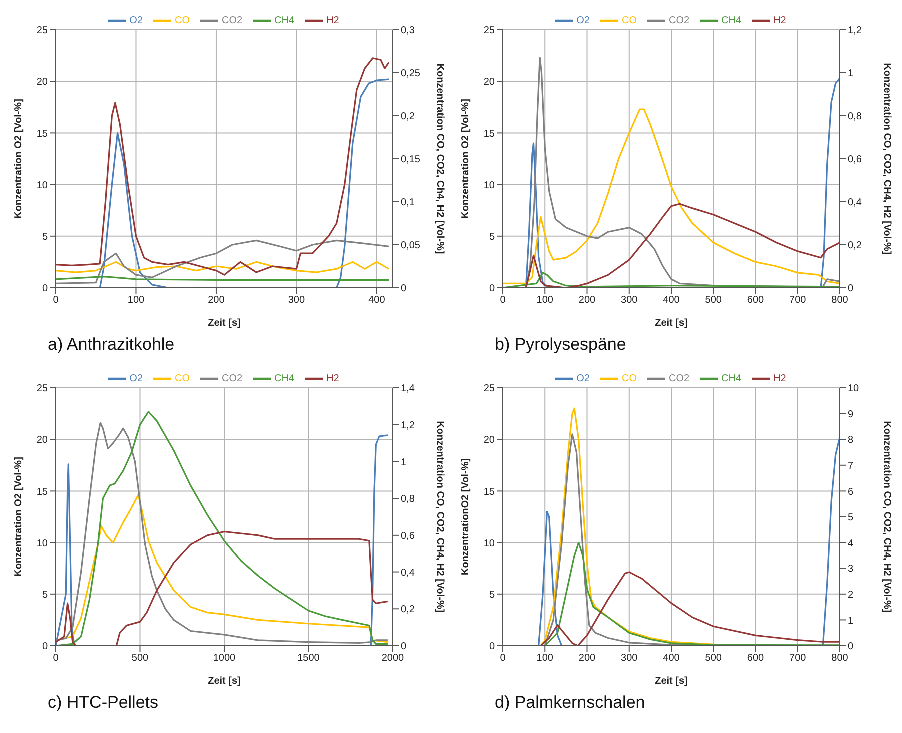 The image size is (902, 733). Describe the element at coordinates (466, 517) in the screenshot. I see `y-axis-title: KonzentrationO2 [Vol-%]` at that location.